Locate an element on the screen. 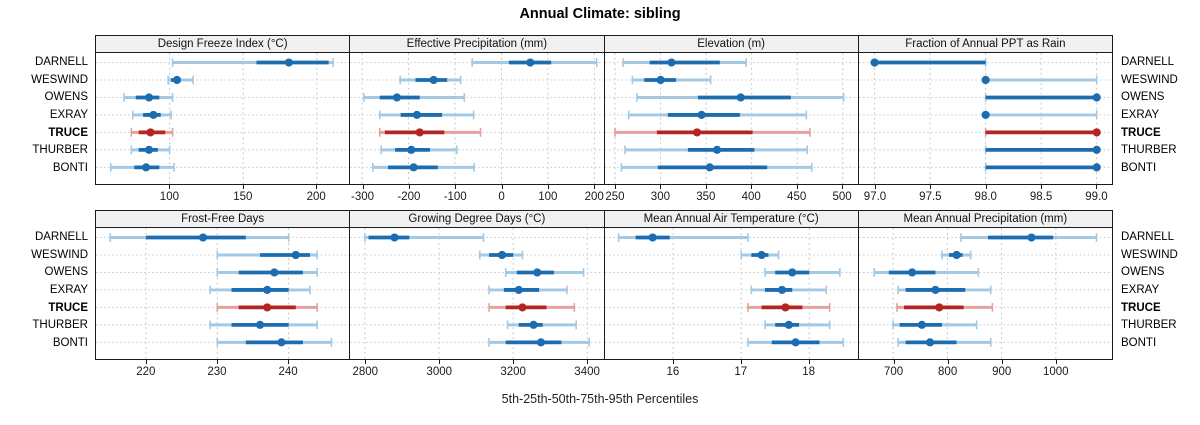 The width and height of the screenshot is (1200, 425). panel-effective-precipitation-mm: Effective Precipitation (mm) is located at coordinates (477, 110).